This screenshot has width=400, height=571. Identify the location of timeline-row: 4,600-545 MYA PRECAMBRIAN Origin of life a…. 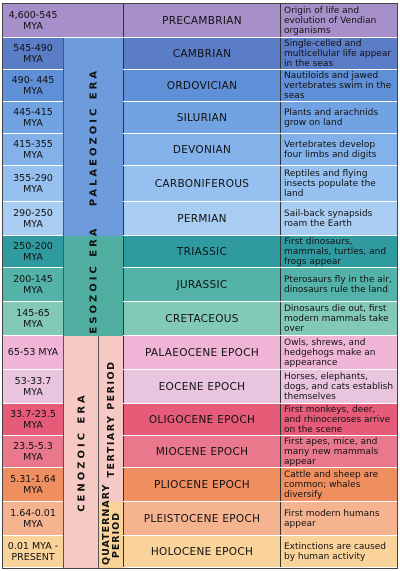
(200, 21).